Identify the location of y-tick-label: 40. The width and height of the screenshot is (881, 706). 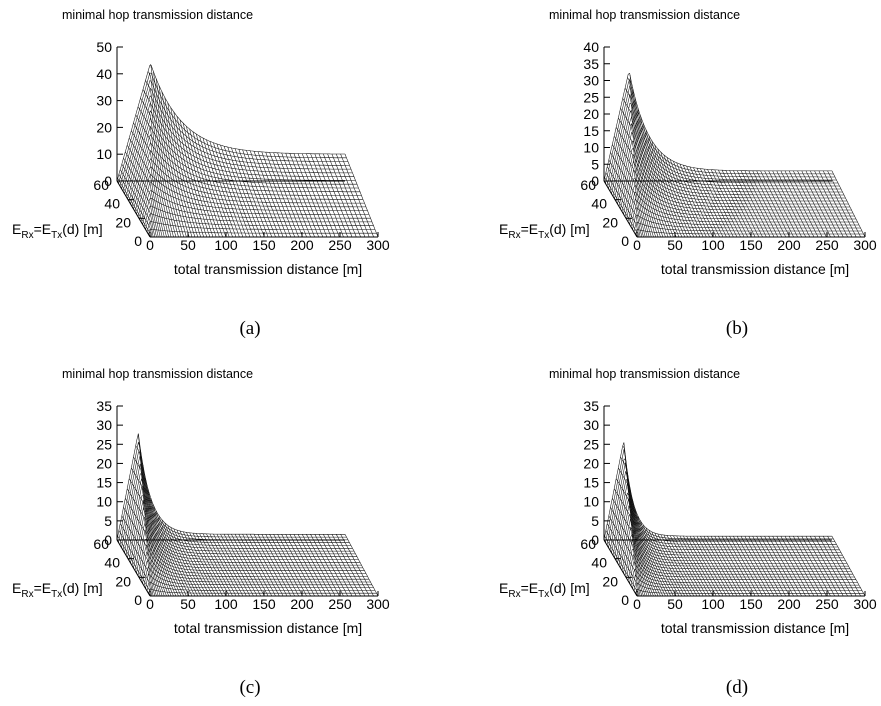
(599, 563).